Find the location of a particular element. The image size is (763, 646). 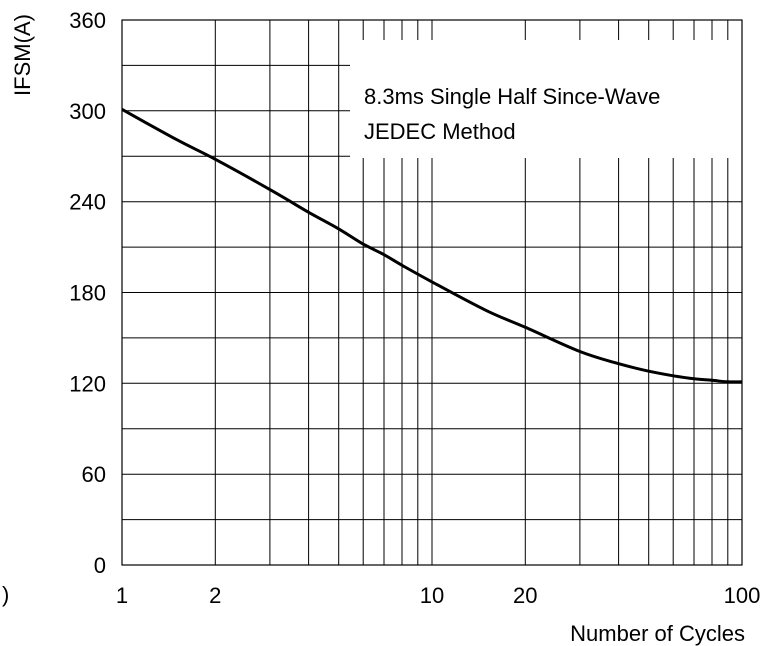

x-tick-label: 2 is located at coordinates (215, 595).